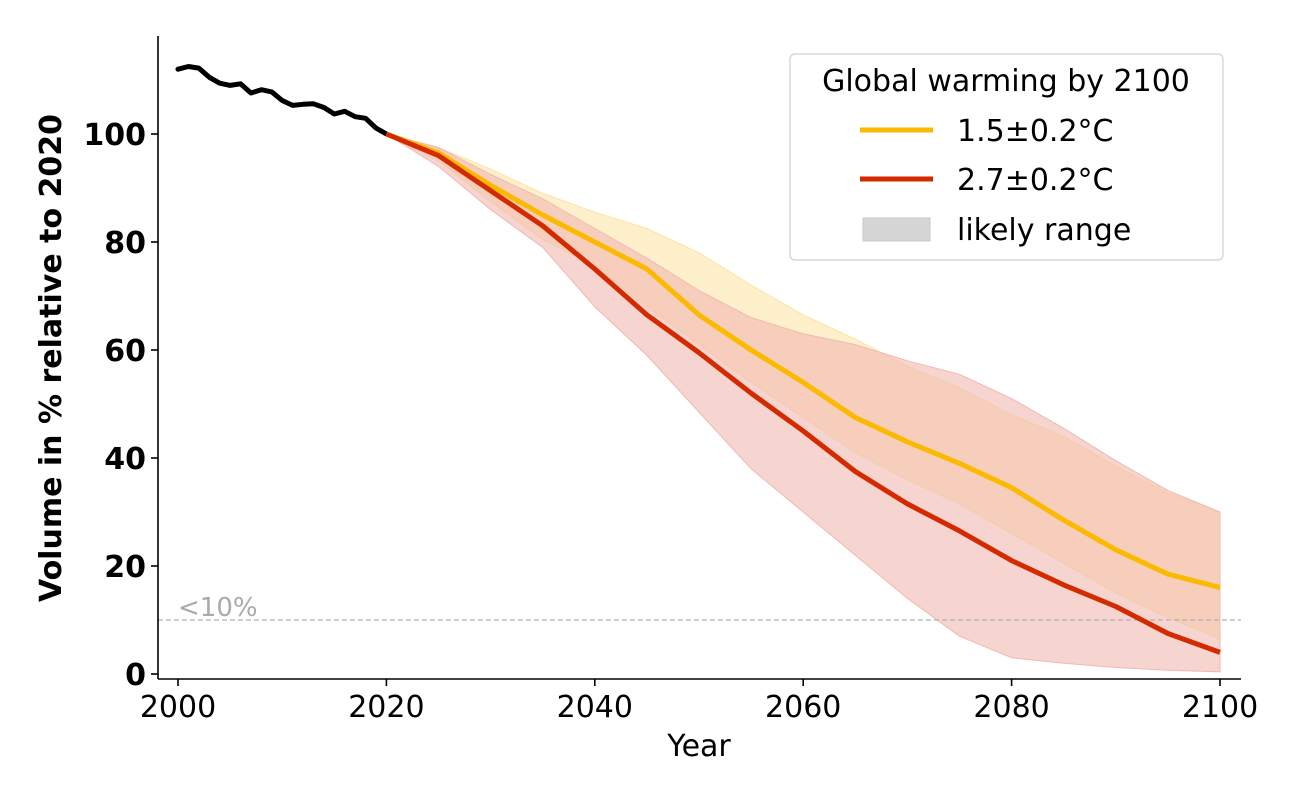 Image resolution: width=1300 pixels, height=800 pixels. What do you see at coordinates (1220, 707) in the screenshot?
I see `x-tick-label: 2100` at bounding box center [1220, 707].